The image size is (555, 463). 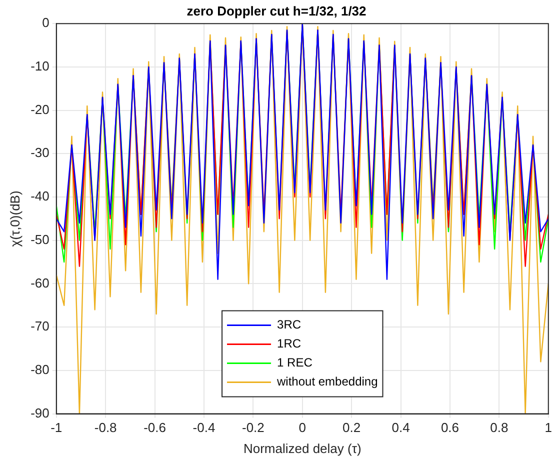 What do you see at coordinates (204, 428) in the screenshot?
I see `x-tick-label: -0.4` at bounding box center [204, 428].